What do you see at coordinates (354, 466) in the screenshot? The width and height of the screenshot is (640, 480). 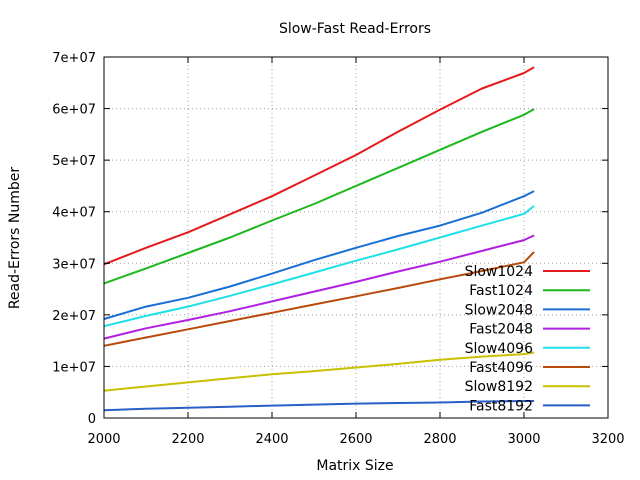 I see `x-axis-label: Matrix Size` at bounding box center [354, 466].